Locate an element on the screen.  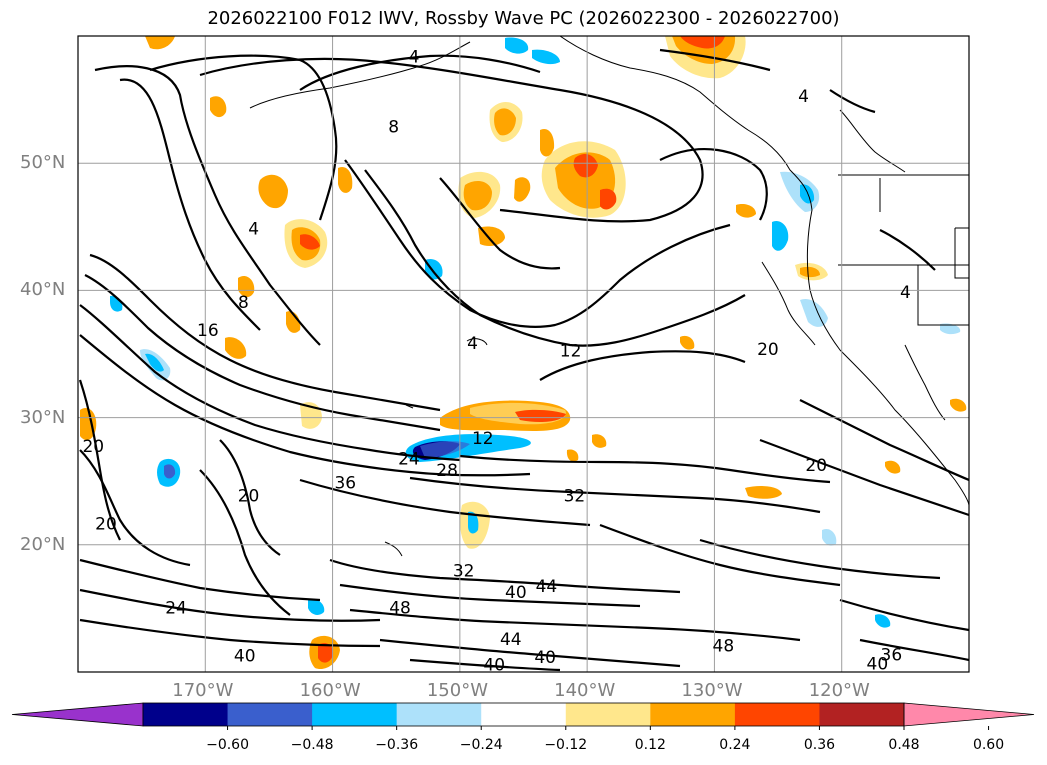
colorbar-tick-label: −0.24 is located at coordinates (481, 745).